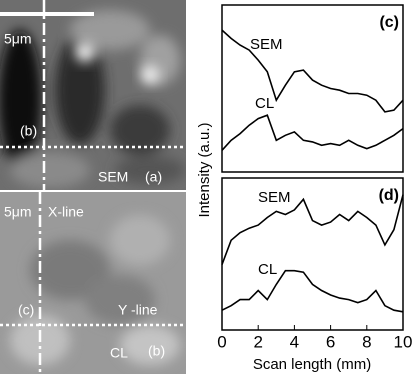  I want to click on x-tick-label: 4, so click(294, 341).